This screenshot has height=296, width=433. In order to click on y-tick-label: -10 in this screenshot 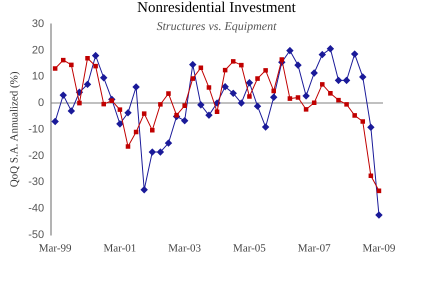, I will do `click(36, 129)`.